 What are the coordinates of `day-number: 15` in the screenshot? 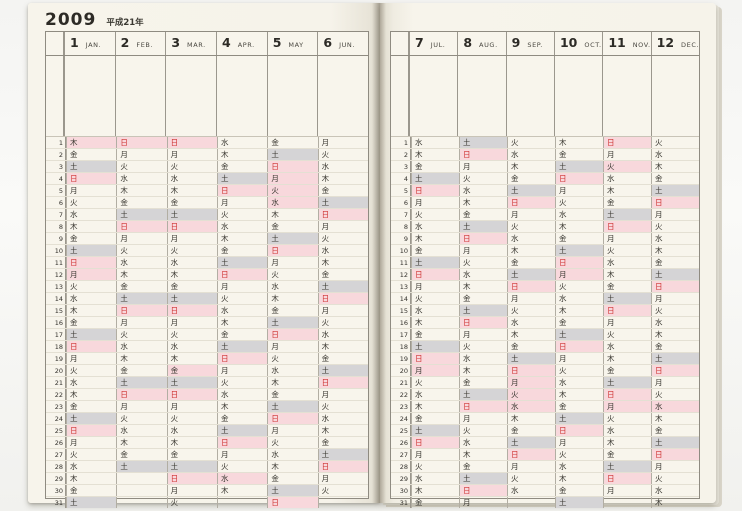 It's located at (56, 310).